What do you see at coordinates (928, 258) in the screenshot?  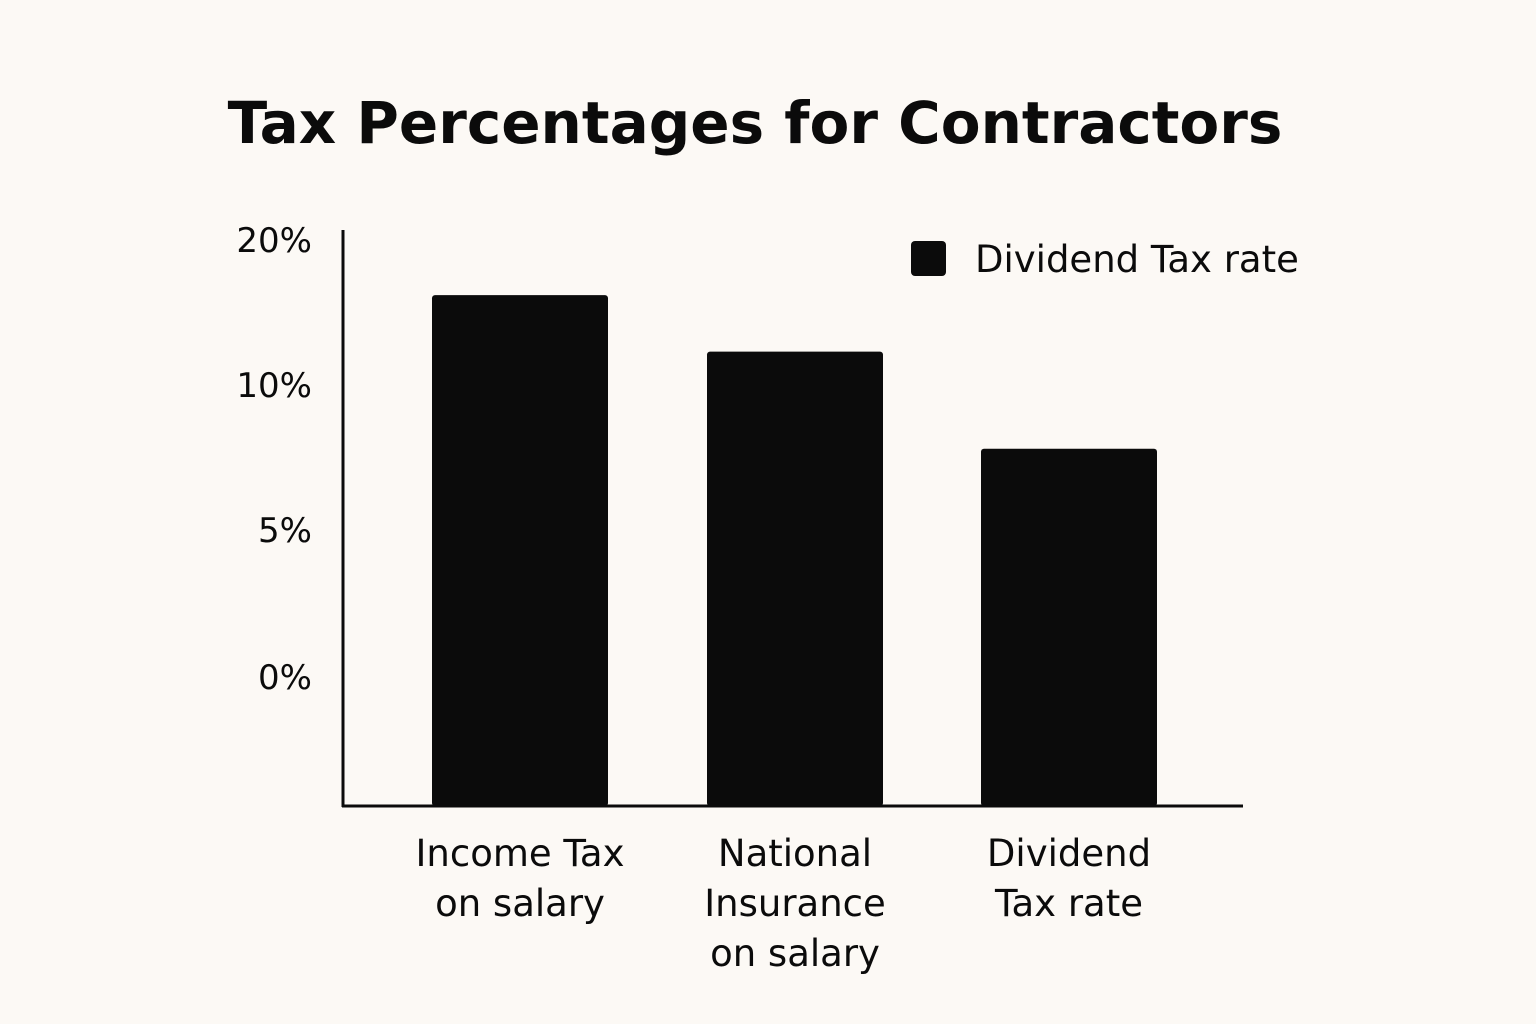 I see `legend-swatch` at bounding box center [928, 258].